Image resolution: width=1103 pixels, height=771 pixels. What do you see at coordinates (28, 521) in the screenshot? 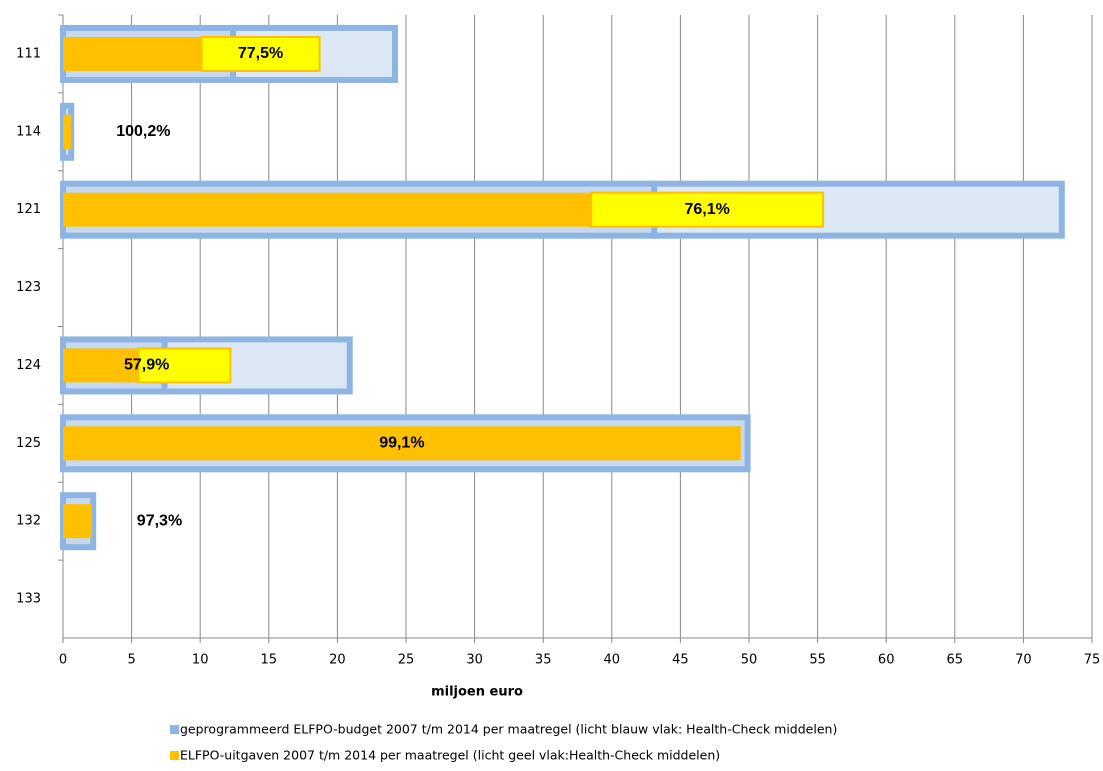
I see `y-tick-label: 132` at bounding box center [28, 521].